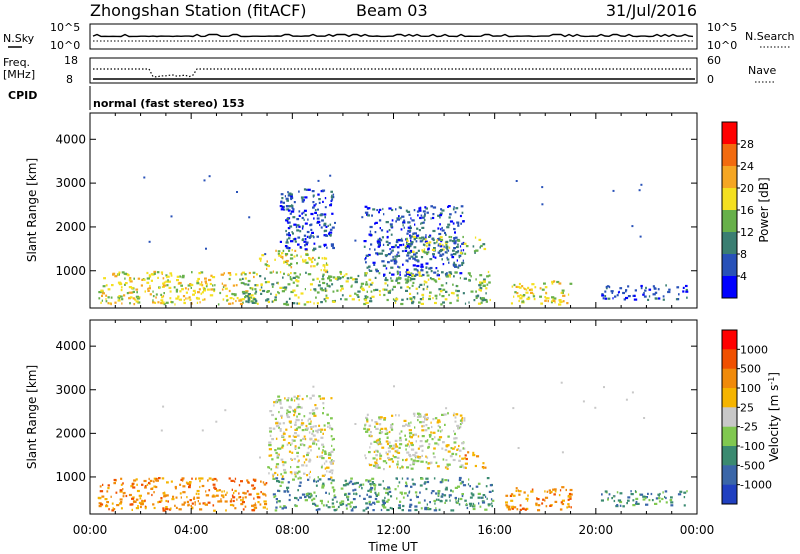 The width and height of the screenshot is (800, 554). What do you see at coordinates (392, 547) in the screenshot?
I see `time-axis-label: Time UT` at bounding box center [392, 547].